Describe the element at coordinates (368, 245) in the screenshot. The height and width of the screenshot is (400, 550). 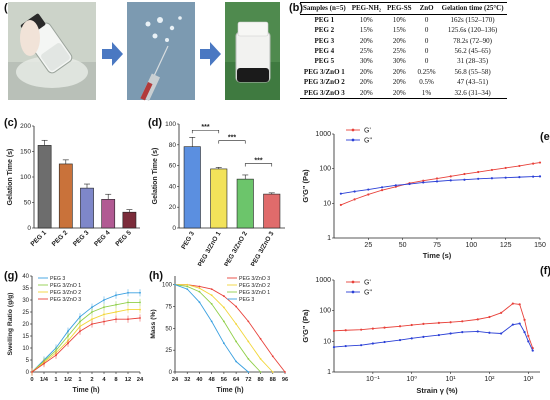
I see `x-tick-label: 25` at that location.